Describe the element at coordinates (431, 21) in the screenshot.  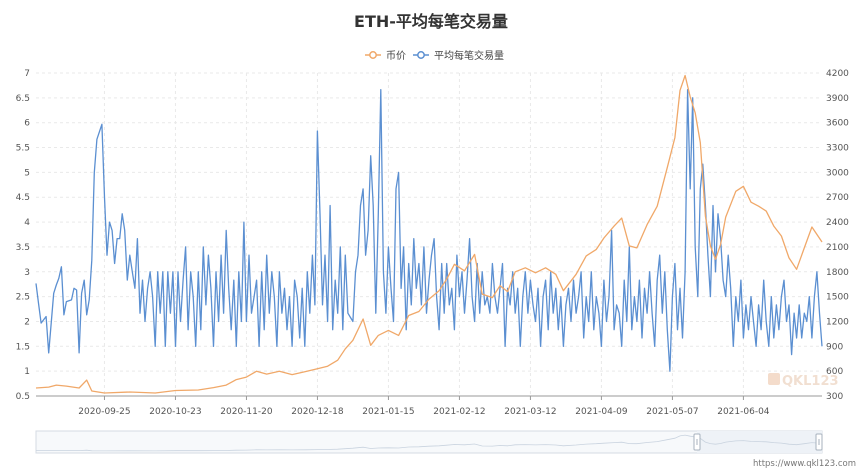
I see `chart-title: ETH-平均每笔交易量` at that location.